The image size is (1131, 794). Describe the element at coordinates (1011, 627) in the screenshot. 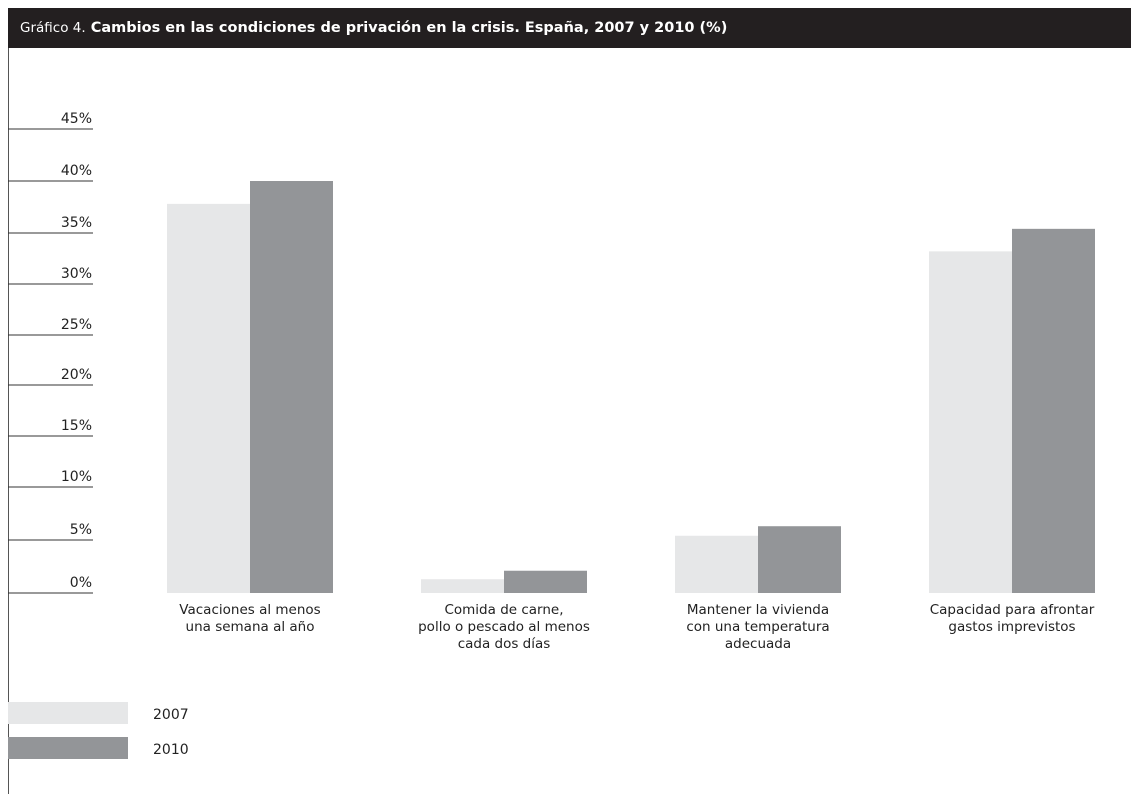

I see `category-label: gastos imprevistos` at that location.